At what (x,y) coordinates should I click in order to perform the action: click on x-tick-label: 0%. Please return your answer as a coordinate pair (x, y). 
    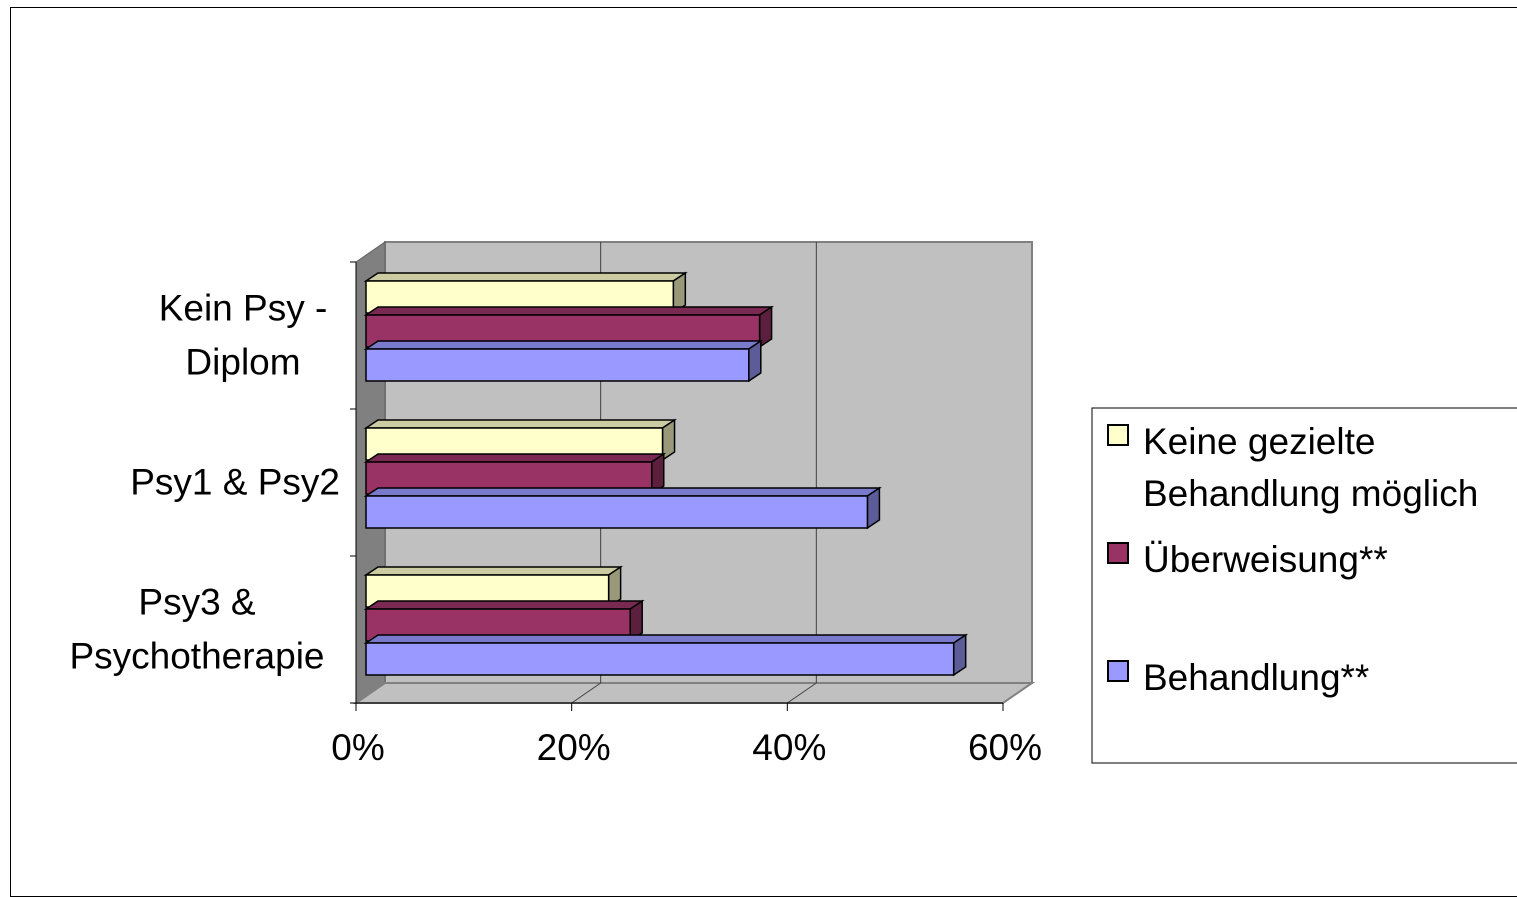
    Looking at the image, I should click on (357, 747).